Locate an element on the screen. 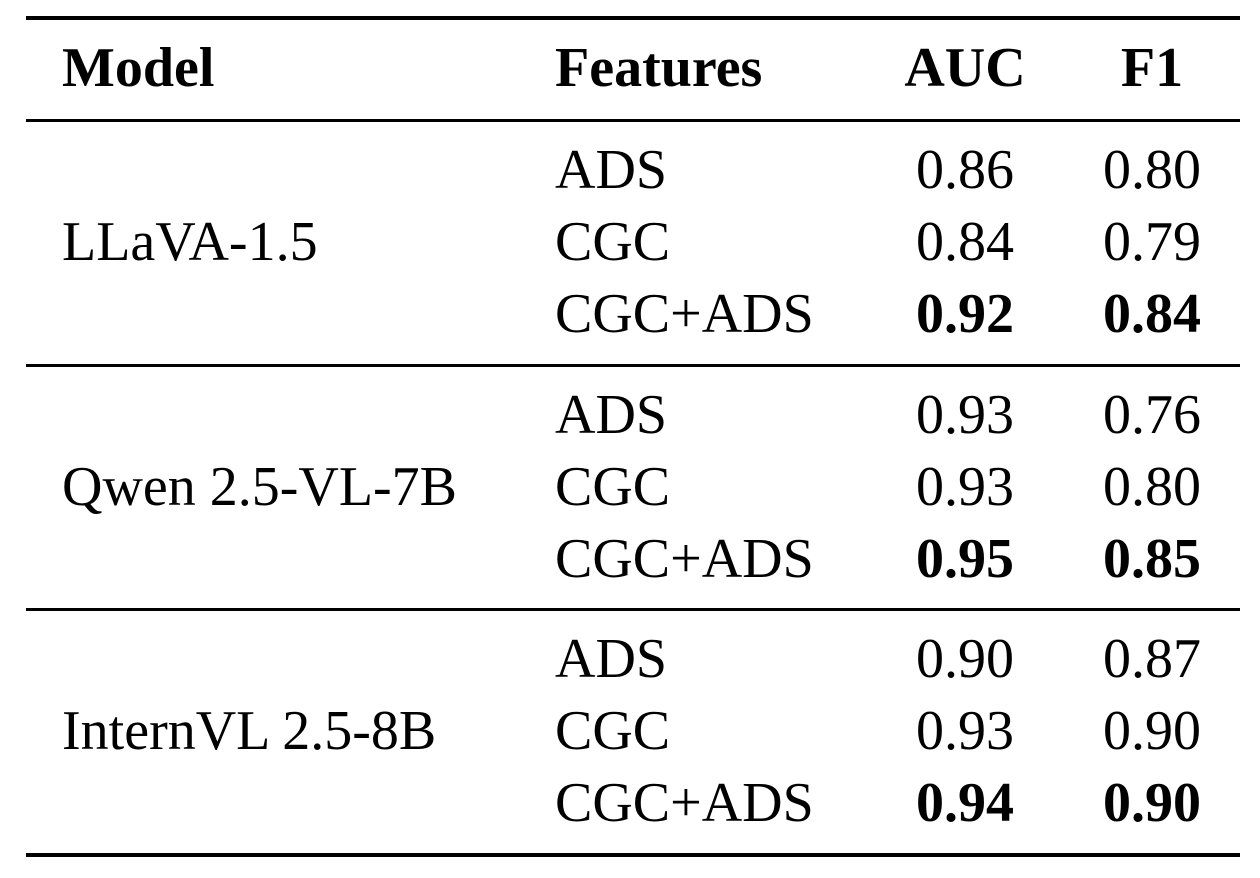 Image resolution: width=1260 pixels, height=878 pixels. header-cell: Features is located at coordinates (659, 68).